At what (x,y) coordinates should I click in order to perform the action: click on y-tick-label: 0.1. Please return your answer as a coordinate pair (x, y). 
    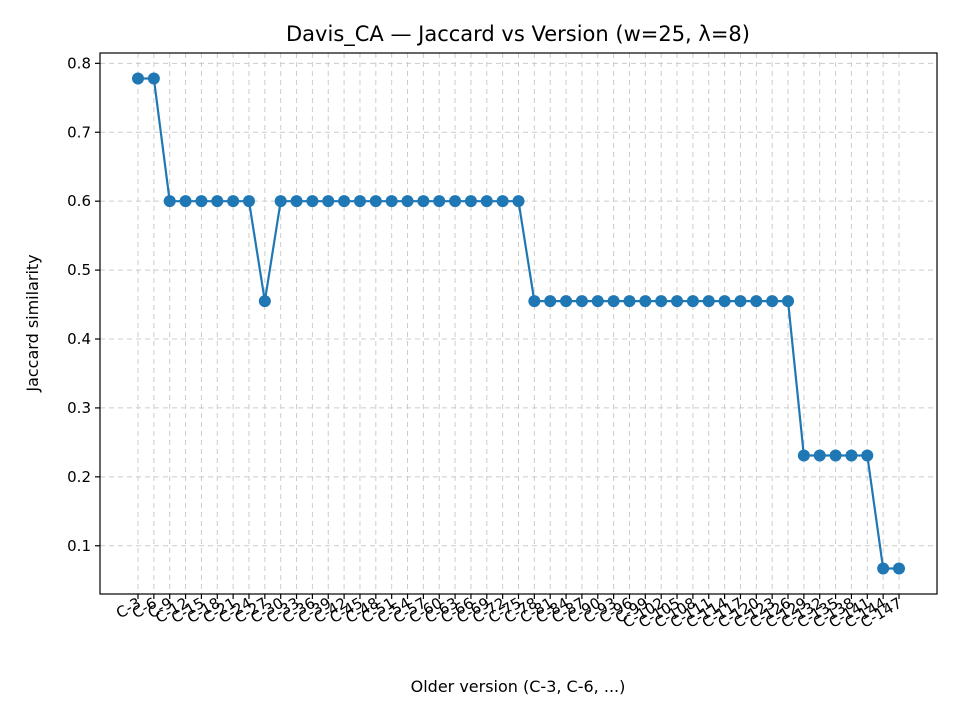
    Looking at the image, I should click on (79, 546).